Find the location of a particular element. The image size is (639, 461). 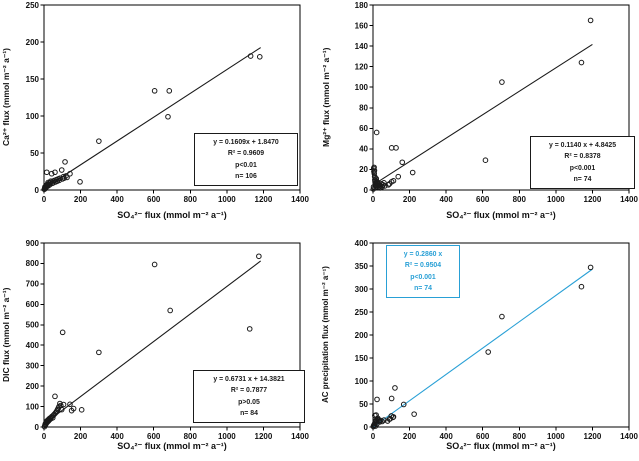

trend-line is located at coordinates (482, 114).